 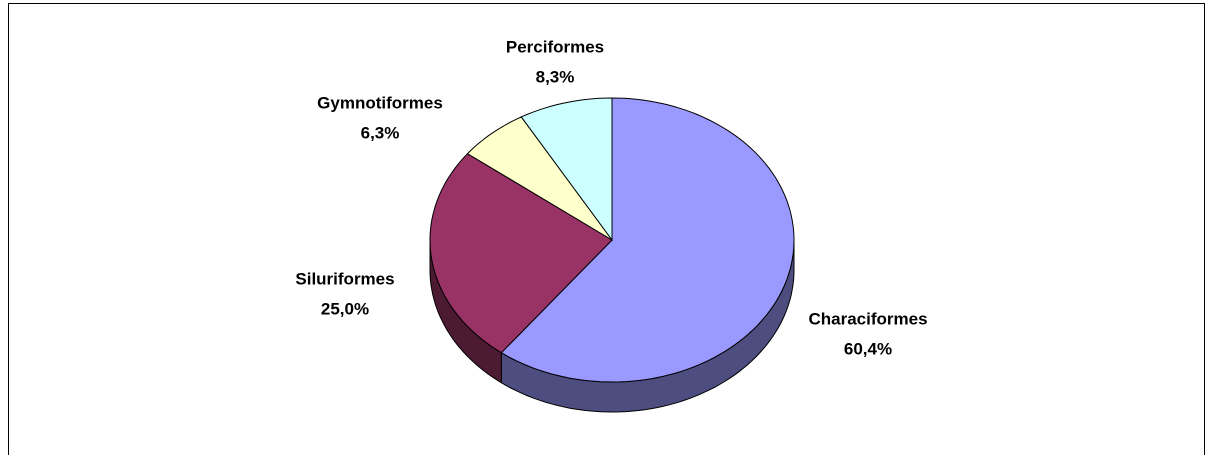 What do you see at coordinates (344, 278) in the screenshot?
I see `slice-label: Siluriformes` at bounding box center [344, 278].